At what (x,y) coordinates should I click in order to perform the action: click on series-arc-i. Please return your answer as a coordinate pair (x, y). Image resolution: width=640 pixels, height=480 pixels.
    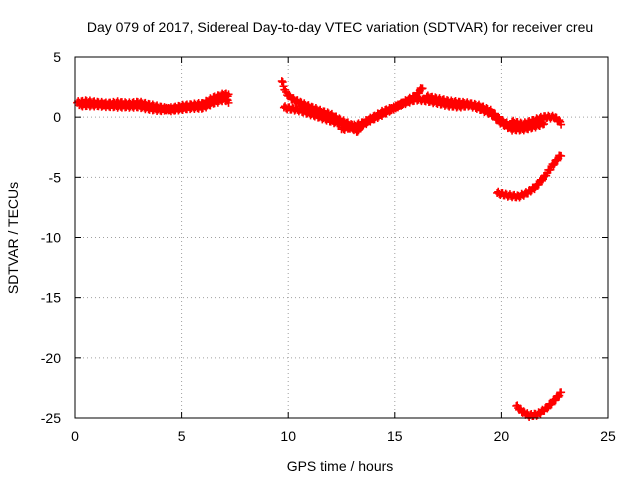
    Looking at the image, I should click on (529, 176).